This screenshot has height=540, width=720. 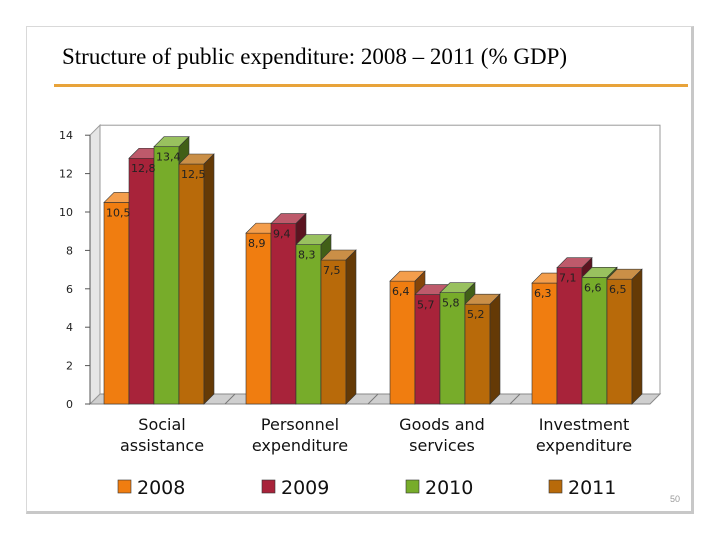 I want to click on legend-label: 2009, so click(x=305, y=488).